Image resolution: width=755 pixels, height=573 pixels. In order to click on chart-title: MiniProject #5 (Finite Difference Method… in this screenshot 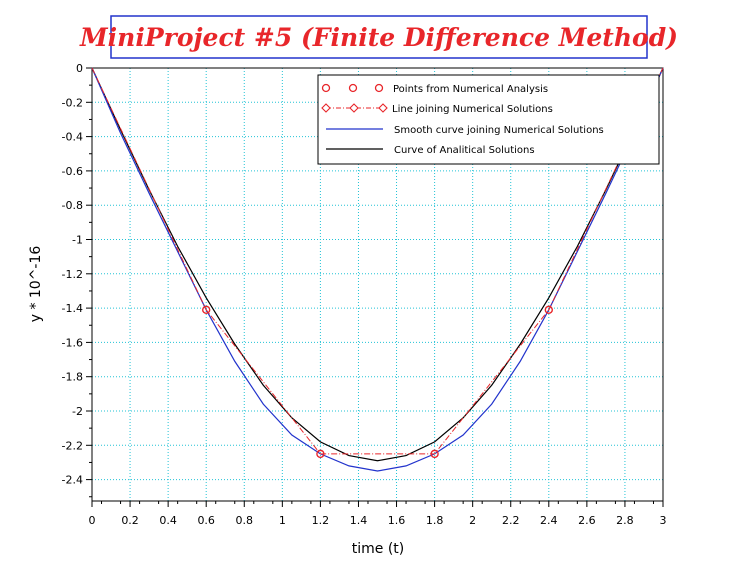, I will do `click(378, 37)`.